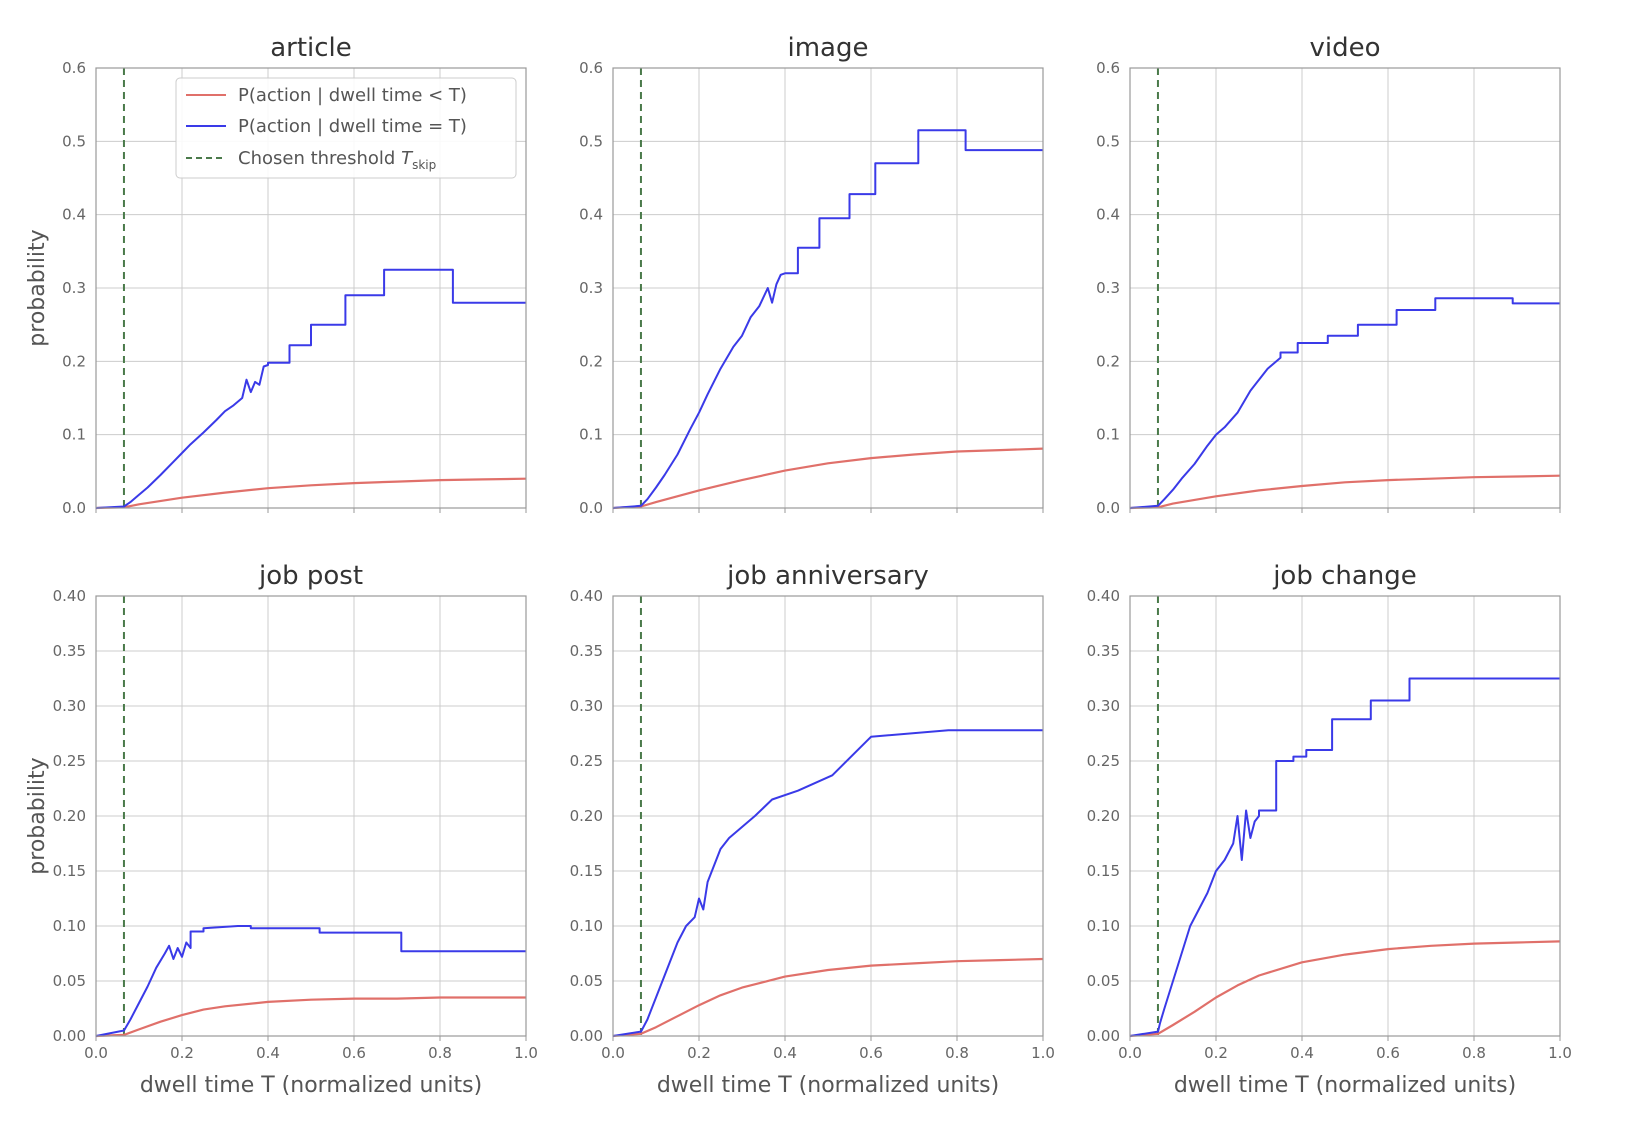  Describe the element at coordinates (828, 48) in the screenshot. I see `panel-title: image` at that location.